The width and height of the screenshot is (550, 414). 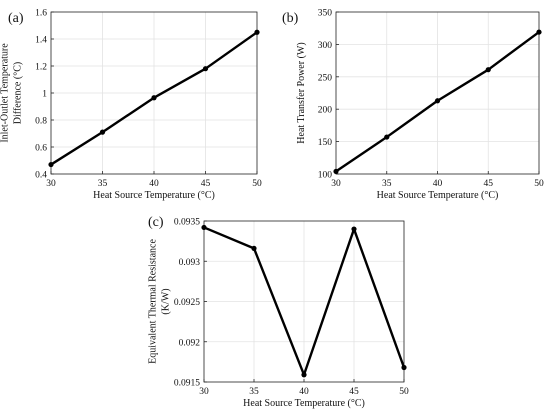 I want to click on y-tick-label: 300, so click(x=325, y=46).